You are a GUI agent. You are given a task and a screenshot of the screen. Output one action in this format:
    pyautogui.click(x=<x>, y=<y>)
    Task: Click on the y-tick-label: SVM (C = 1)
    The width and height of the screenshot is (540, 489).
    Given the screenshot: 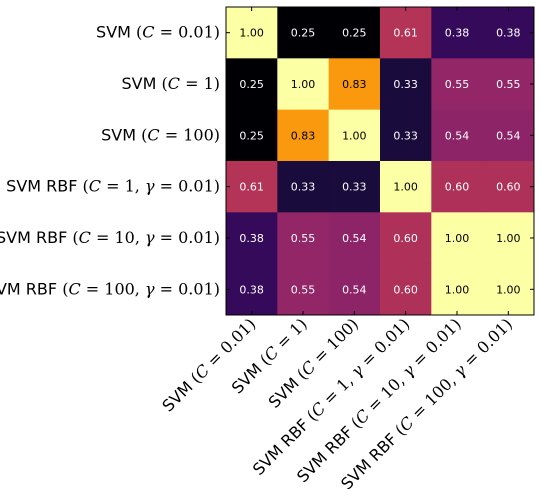 What is the action you would take?
    pyautogui.click(x=171, y=83)
    